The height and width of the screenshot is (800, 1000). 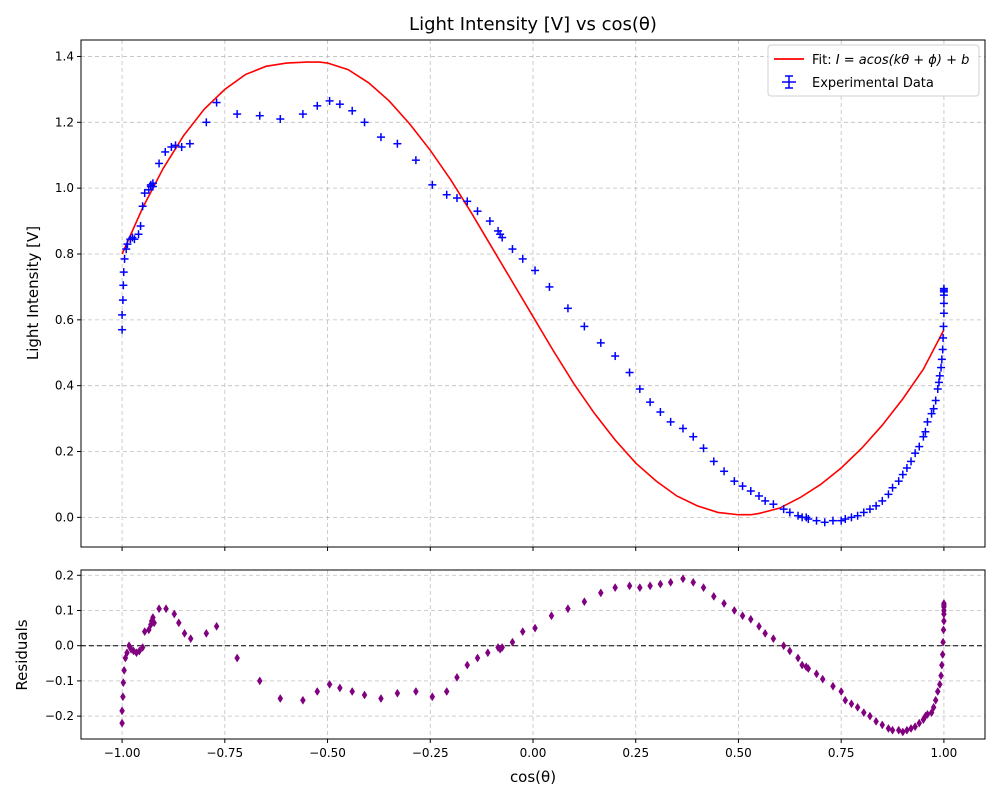 I want to click on x-axis-label: cos(θ), so click(x=533, y=777).